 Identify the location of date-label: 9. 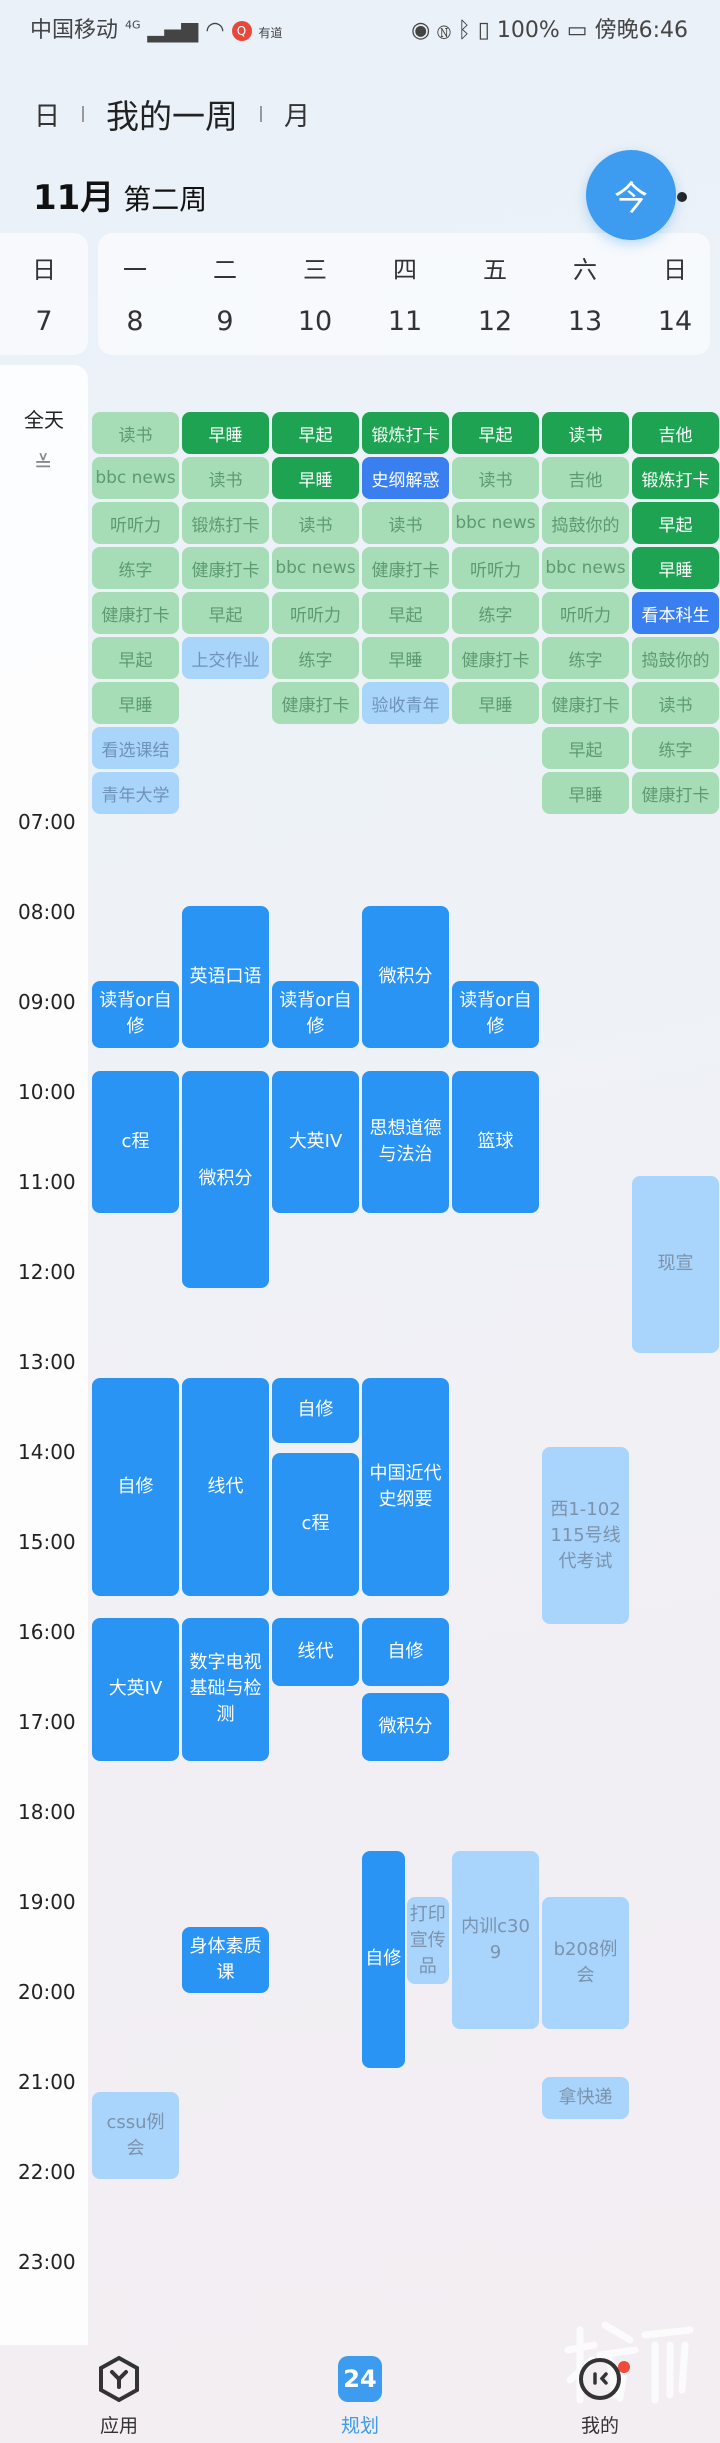
(225, 321).